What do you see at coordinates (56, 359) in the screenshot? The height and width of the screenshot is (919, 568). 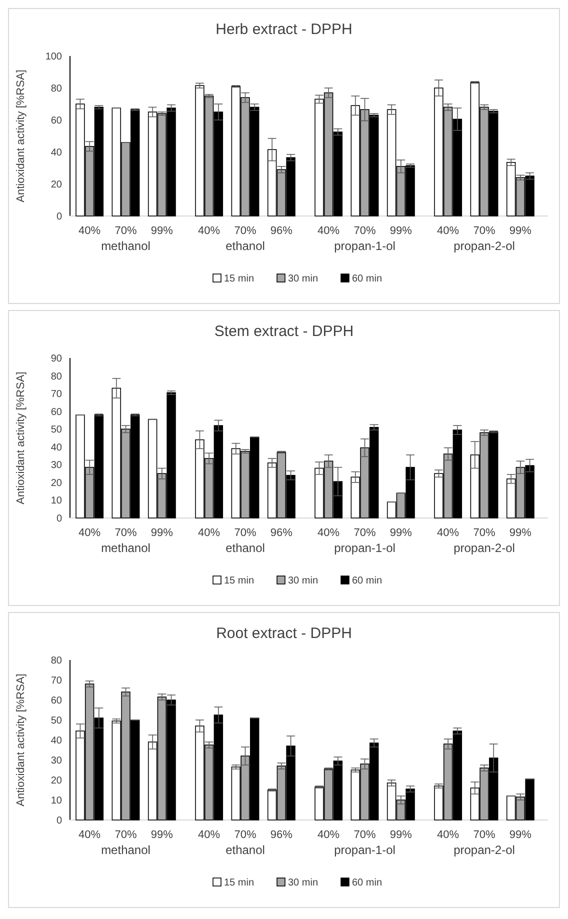 I see `y-tick-label: 90` at bounding box center [56, 359].